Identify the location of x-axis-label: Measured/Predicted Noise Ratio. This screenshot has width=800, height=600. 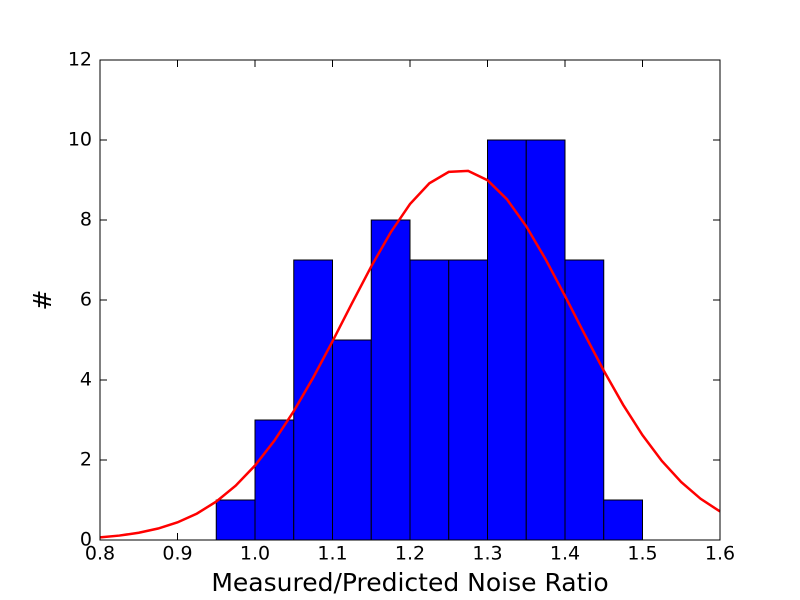
(409, 582).